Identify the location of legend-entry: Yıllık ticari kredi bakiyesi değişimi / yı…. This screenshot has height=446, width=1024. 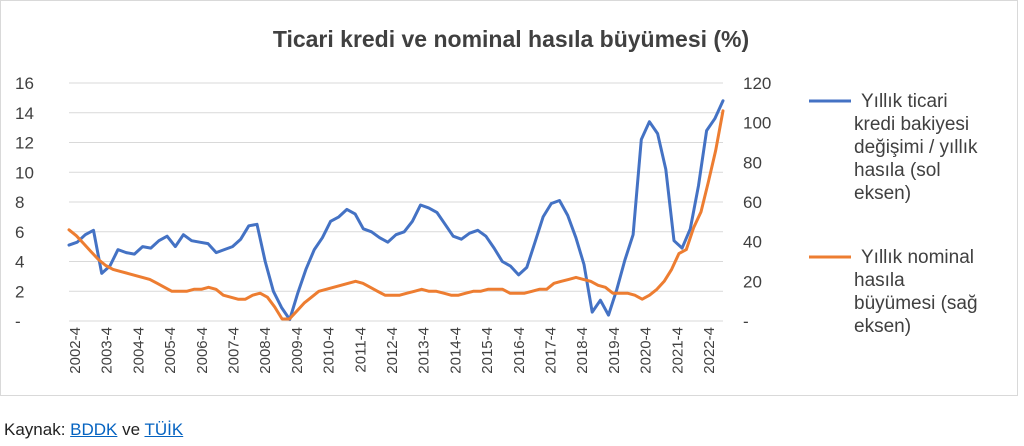
(916, 147).